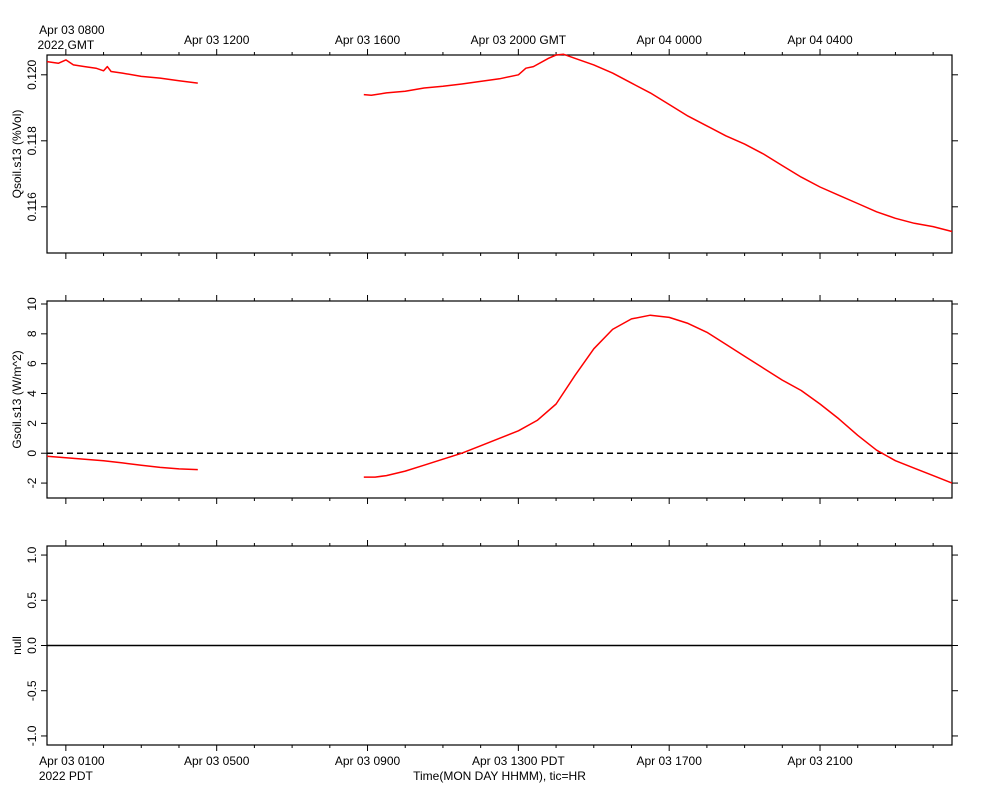  I want to click on y-tick-label: 4, so click(32, 393).